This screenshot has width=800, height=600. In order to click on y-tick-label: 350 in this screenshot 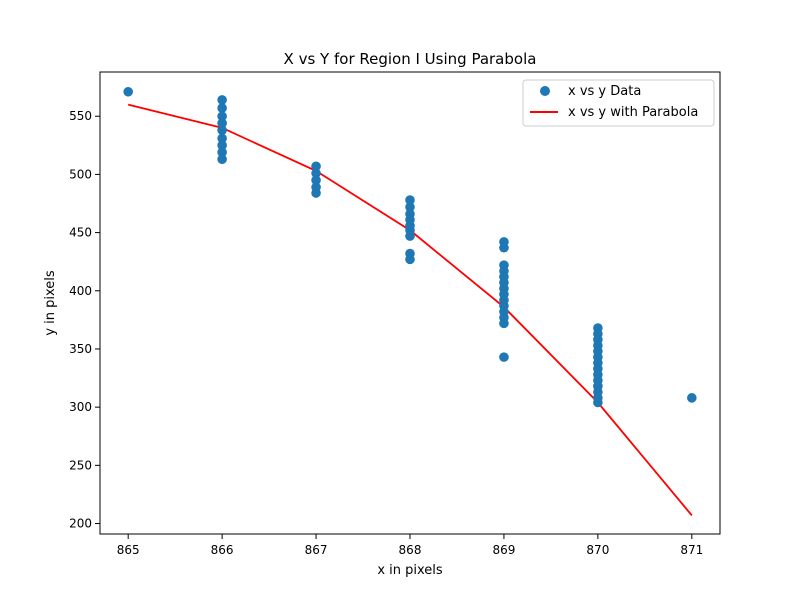, I will do `click(80, 349)`.